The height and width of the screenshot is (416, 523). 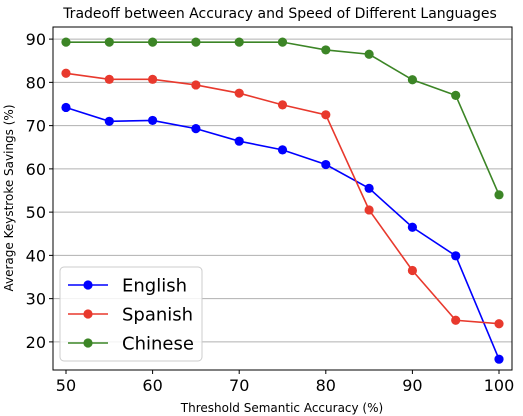 I want to click on x-tick-label: 50, so click(x=66, y=385).